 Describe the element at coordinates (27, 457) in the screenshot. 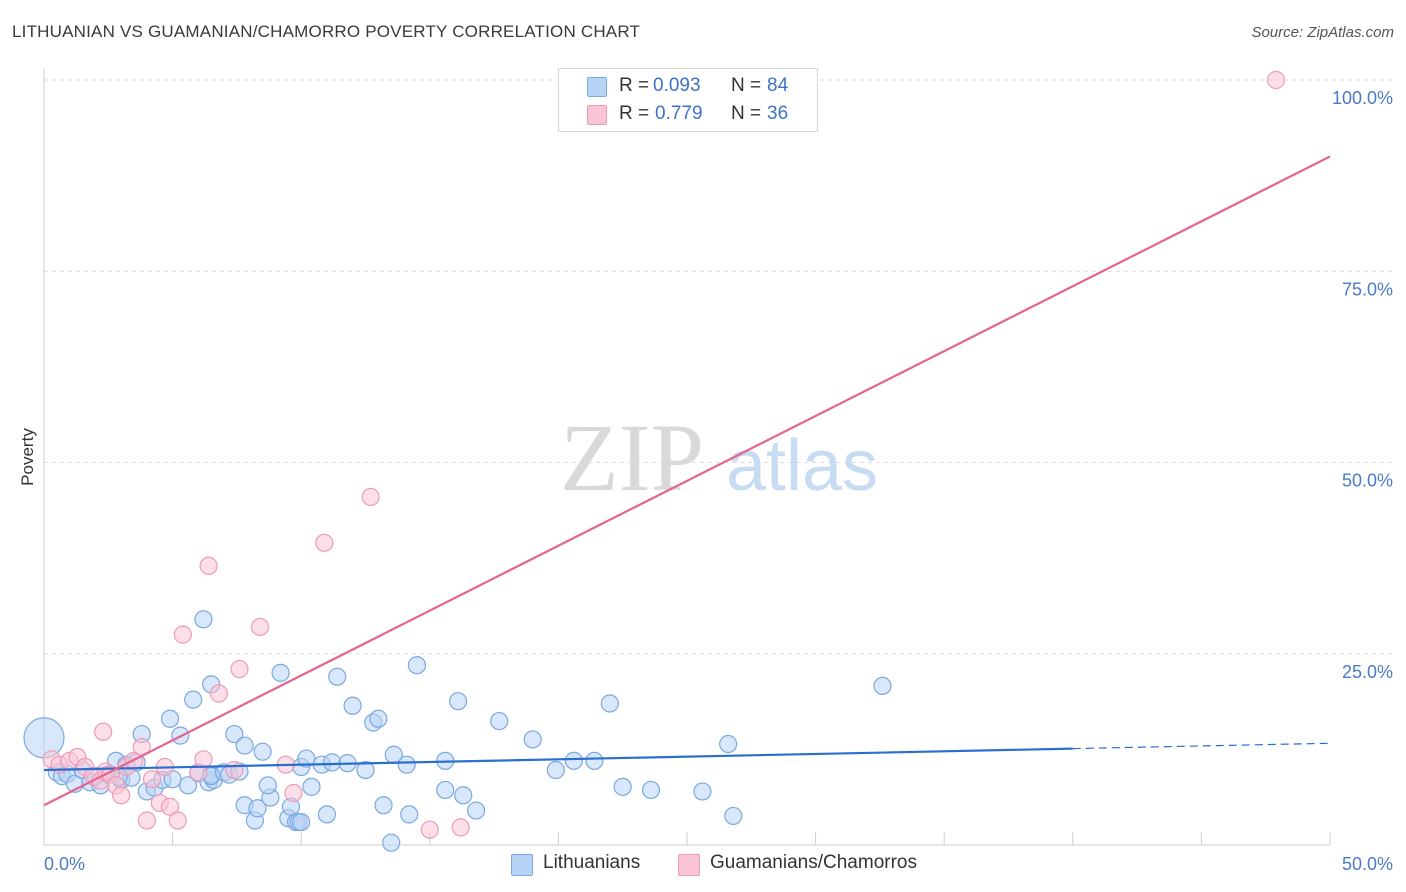

I see `y-axis-title: Poverty` at that location.